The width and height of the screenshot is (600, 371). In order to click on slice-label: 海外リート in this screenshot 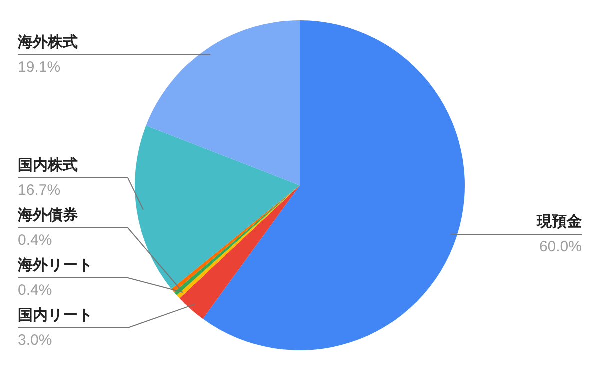, I will do `click(55, 265)`.